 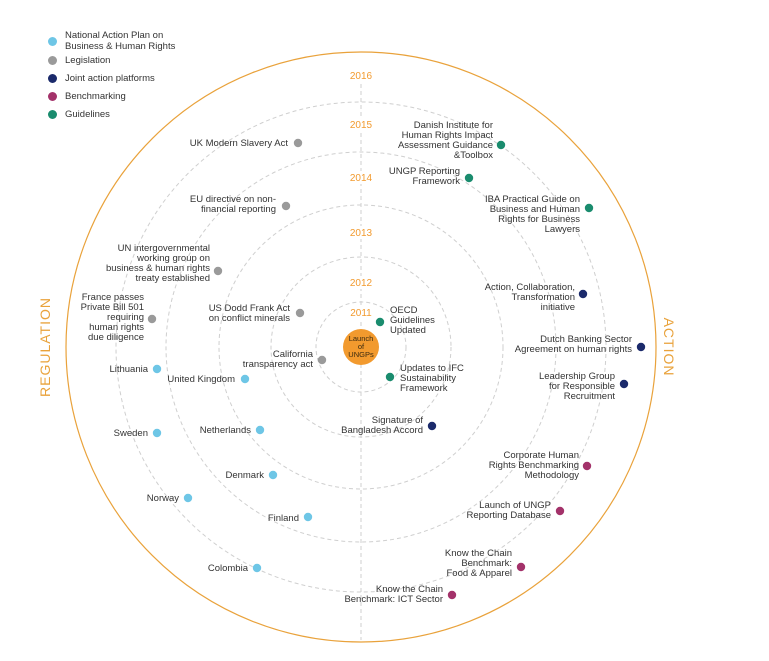 What do you see at coordinates (558, 307) in the screenshot?
I see `item-label-line: initiative` at bounding box center [558, 307].